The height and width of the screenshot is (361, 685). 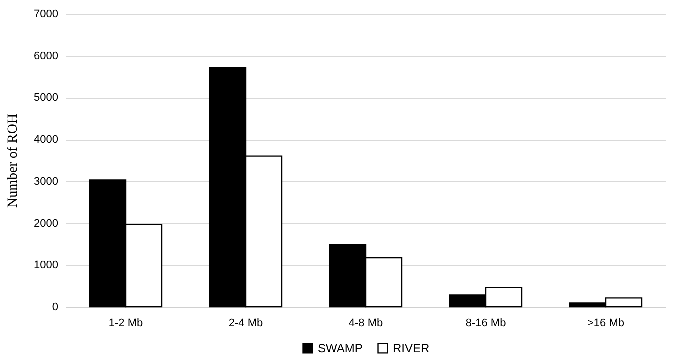 What do you see at coordinates (246, 324) in the screenshot?
I see `x-tick-label: 2-4 Mb` at bounding box center [246, 324].